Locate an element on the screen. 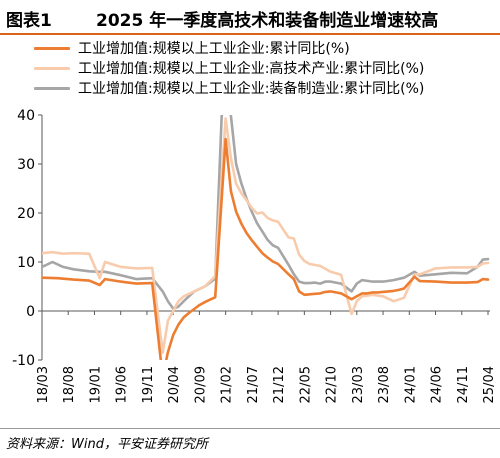 The height and width of the screenshot is (458, 500). y-tick-label: 0 is located at coordinates (30, 312).